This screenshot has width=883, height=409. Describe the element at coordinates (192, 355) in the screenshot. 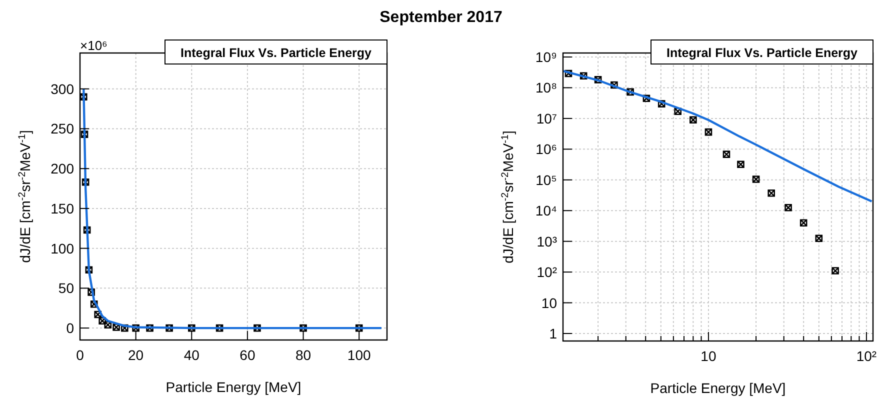

I see `x-tick-label: 40` at that location.